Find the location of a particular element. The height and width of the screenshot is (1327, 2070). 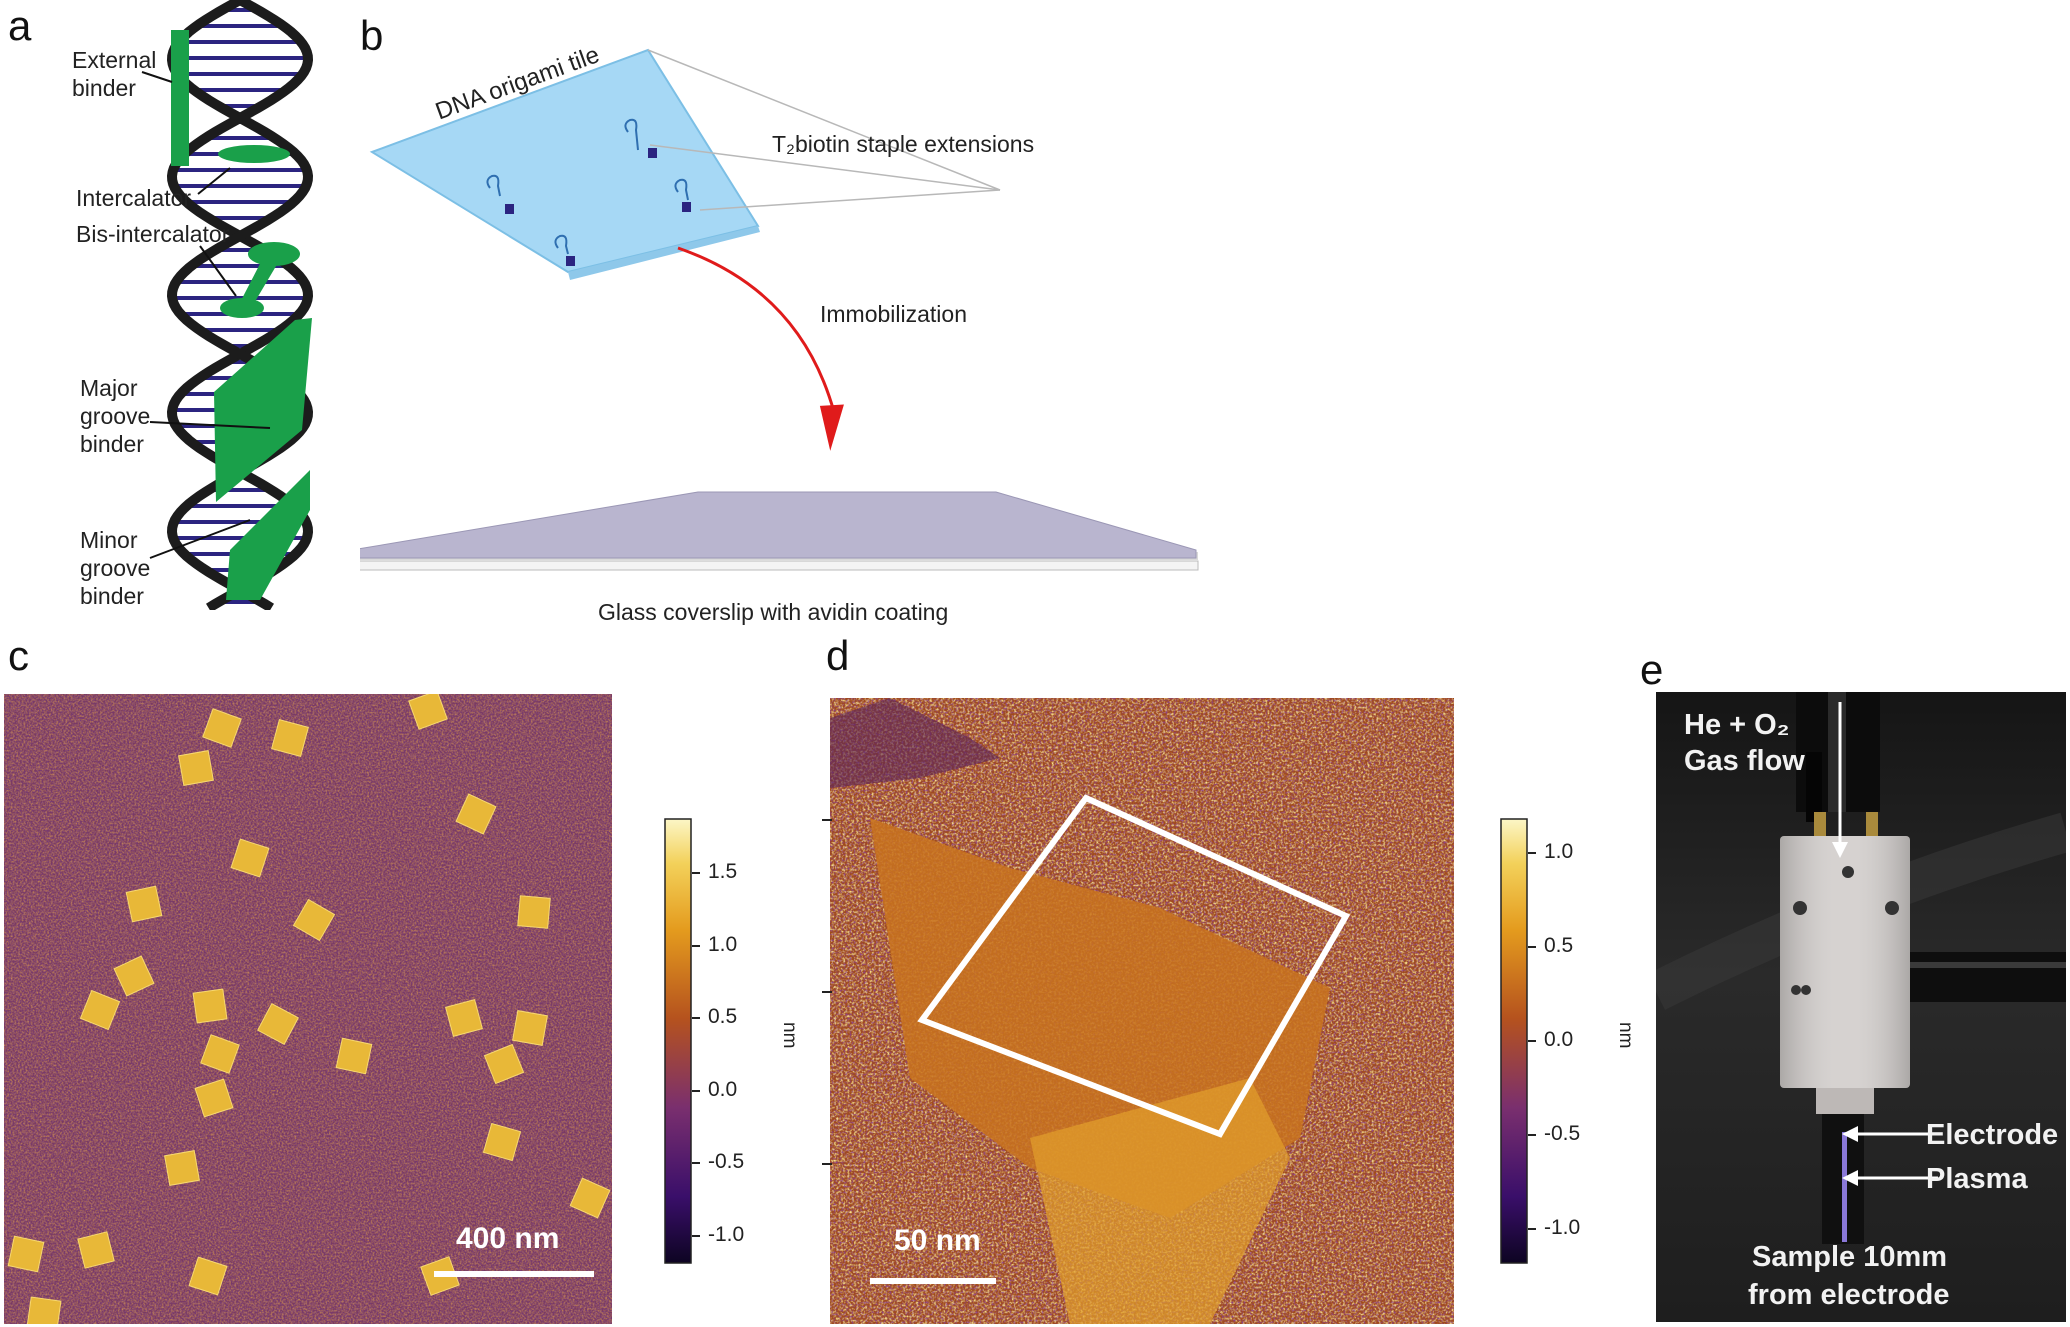

afm-image-c: 400 nm is located at coordinates (308, 1009).